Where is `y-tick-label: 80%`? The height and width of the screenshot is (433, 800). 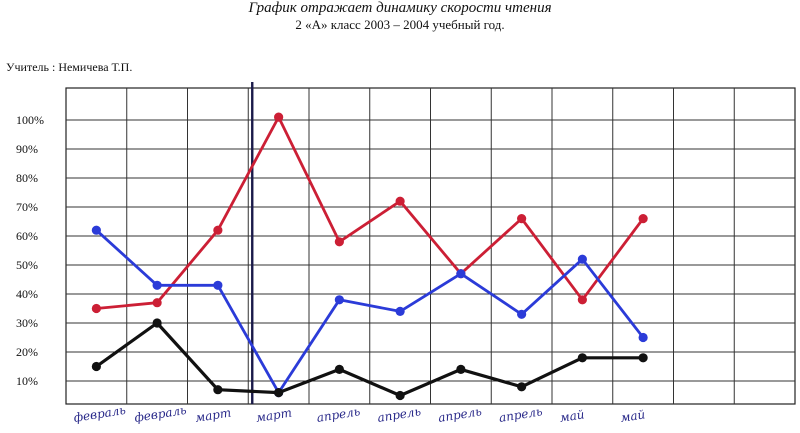
y-tick-label: 80% is located at coordinates (27, 178).